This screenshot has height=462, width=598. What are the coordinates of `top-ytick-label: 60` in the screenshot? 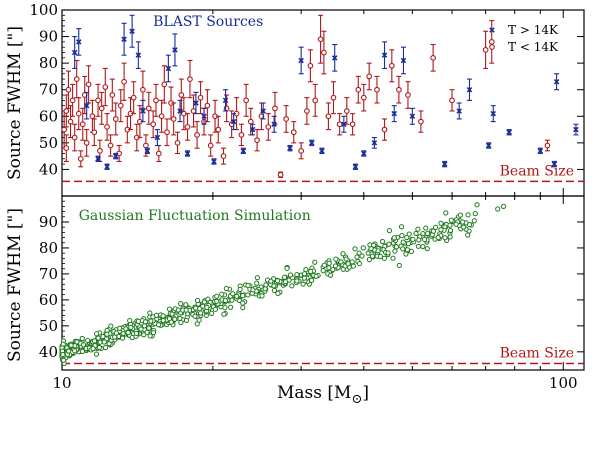 It's located at (48, 116).